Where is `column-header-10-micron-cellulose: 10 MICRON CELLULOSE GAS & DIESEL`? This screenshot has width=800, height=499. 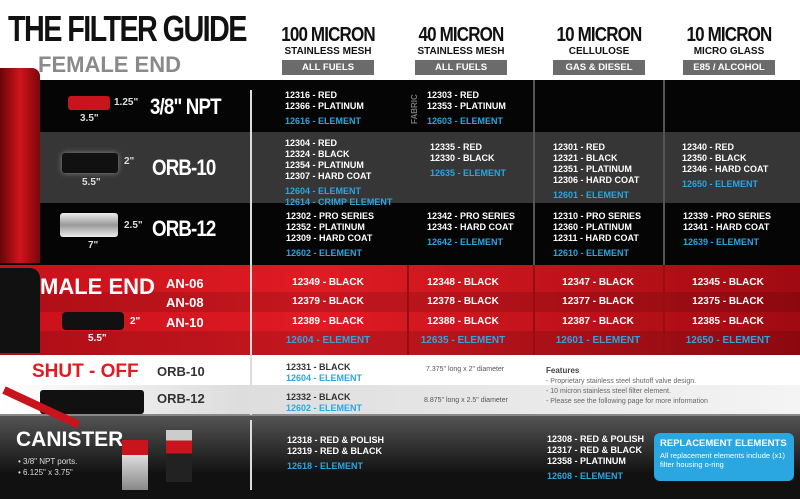 column-header-10-micron-cellulose: 10 MICRON CELLULOSE GAS & DIESEL is located at coordinates (599, 49).